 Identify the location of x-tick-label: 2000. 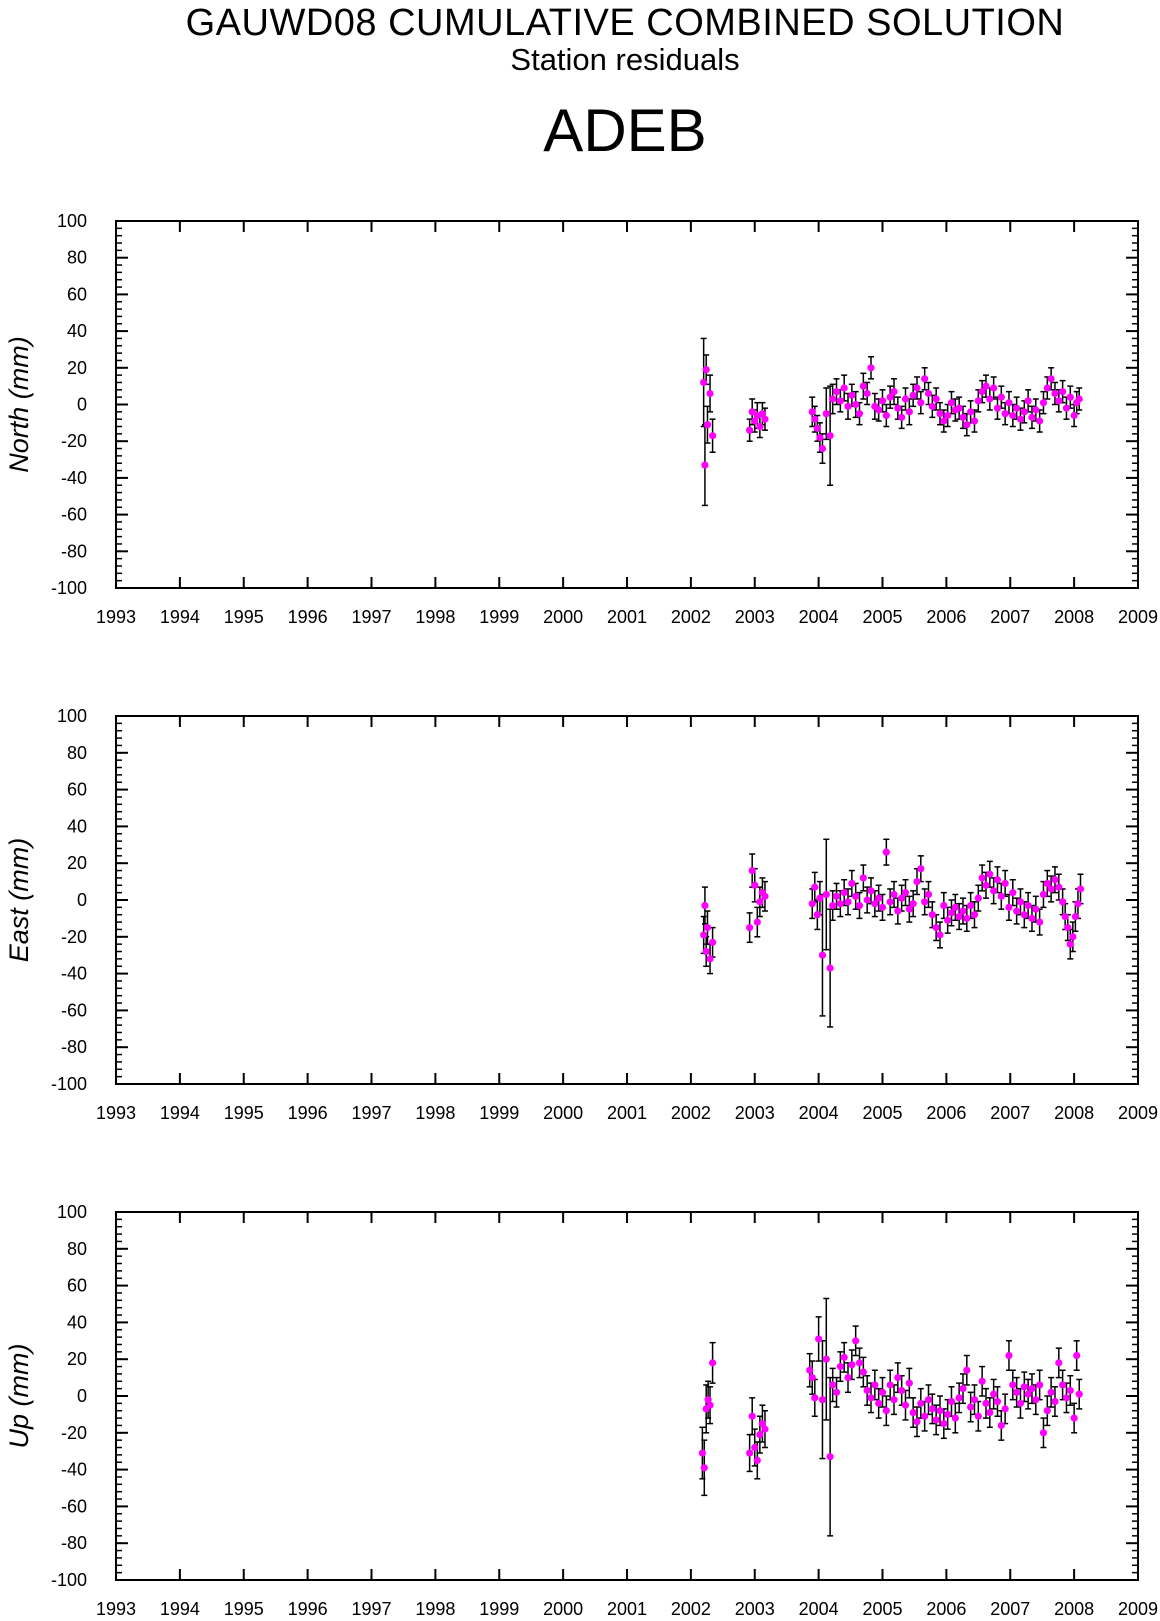
(563, 1113).